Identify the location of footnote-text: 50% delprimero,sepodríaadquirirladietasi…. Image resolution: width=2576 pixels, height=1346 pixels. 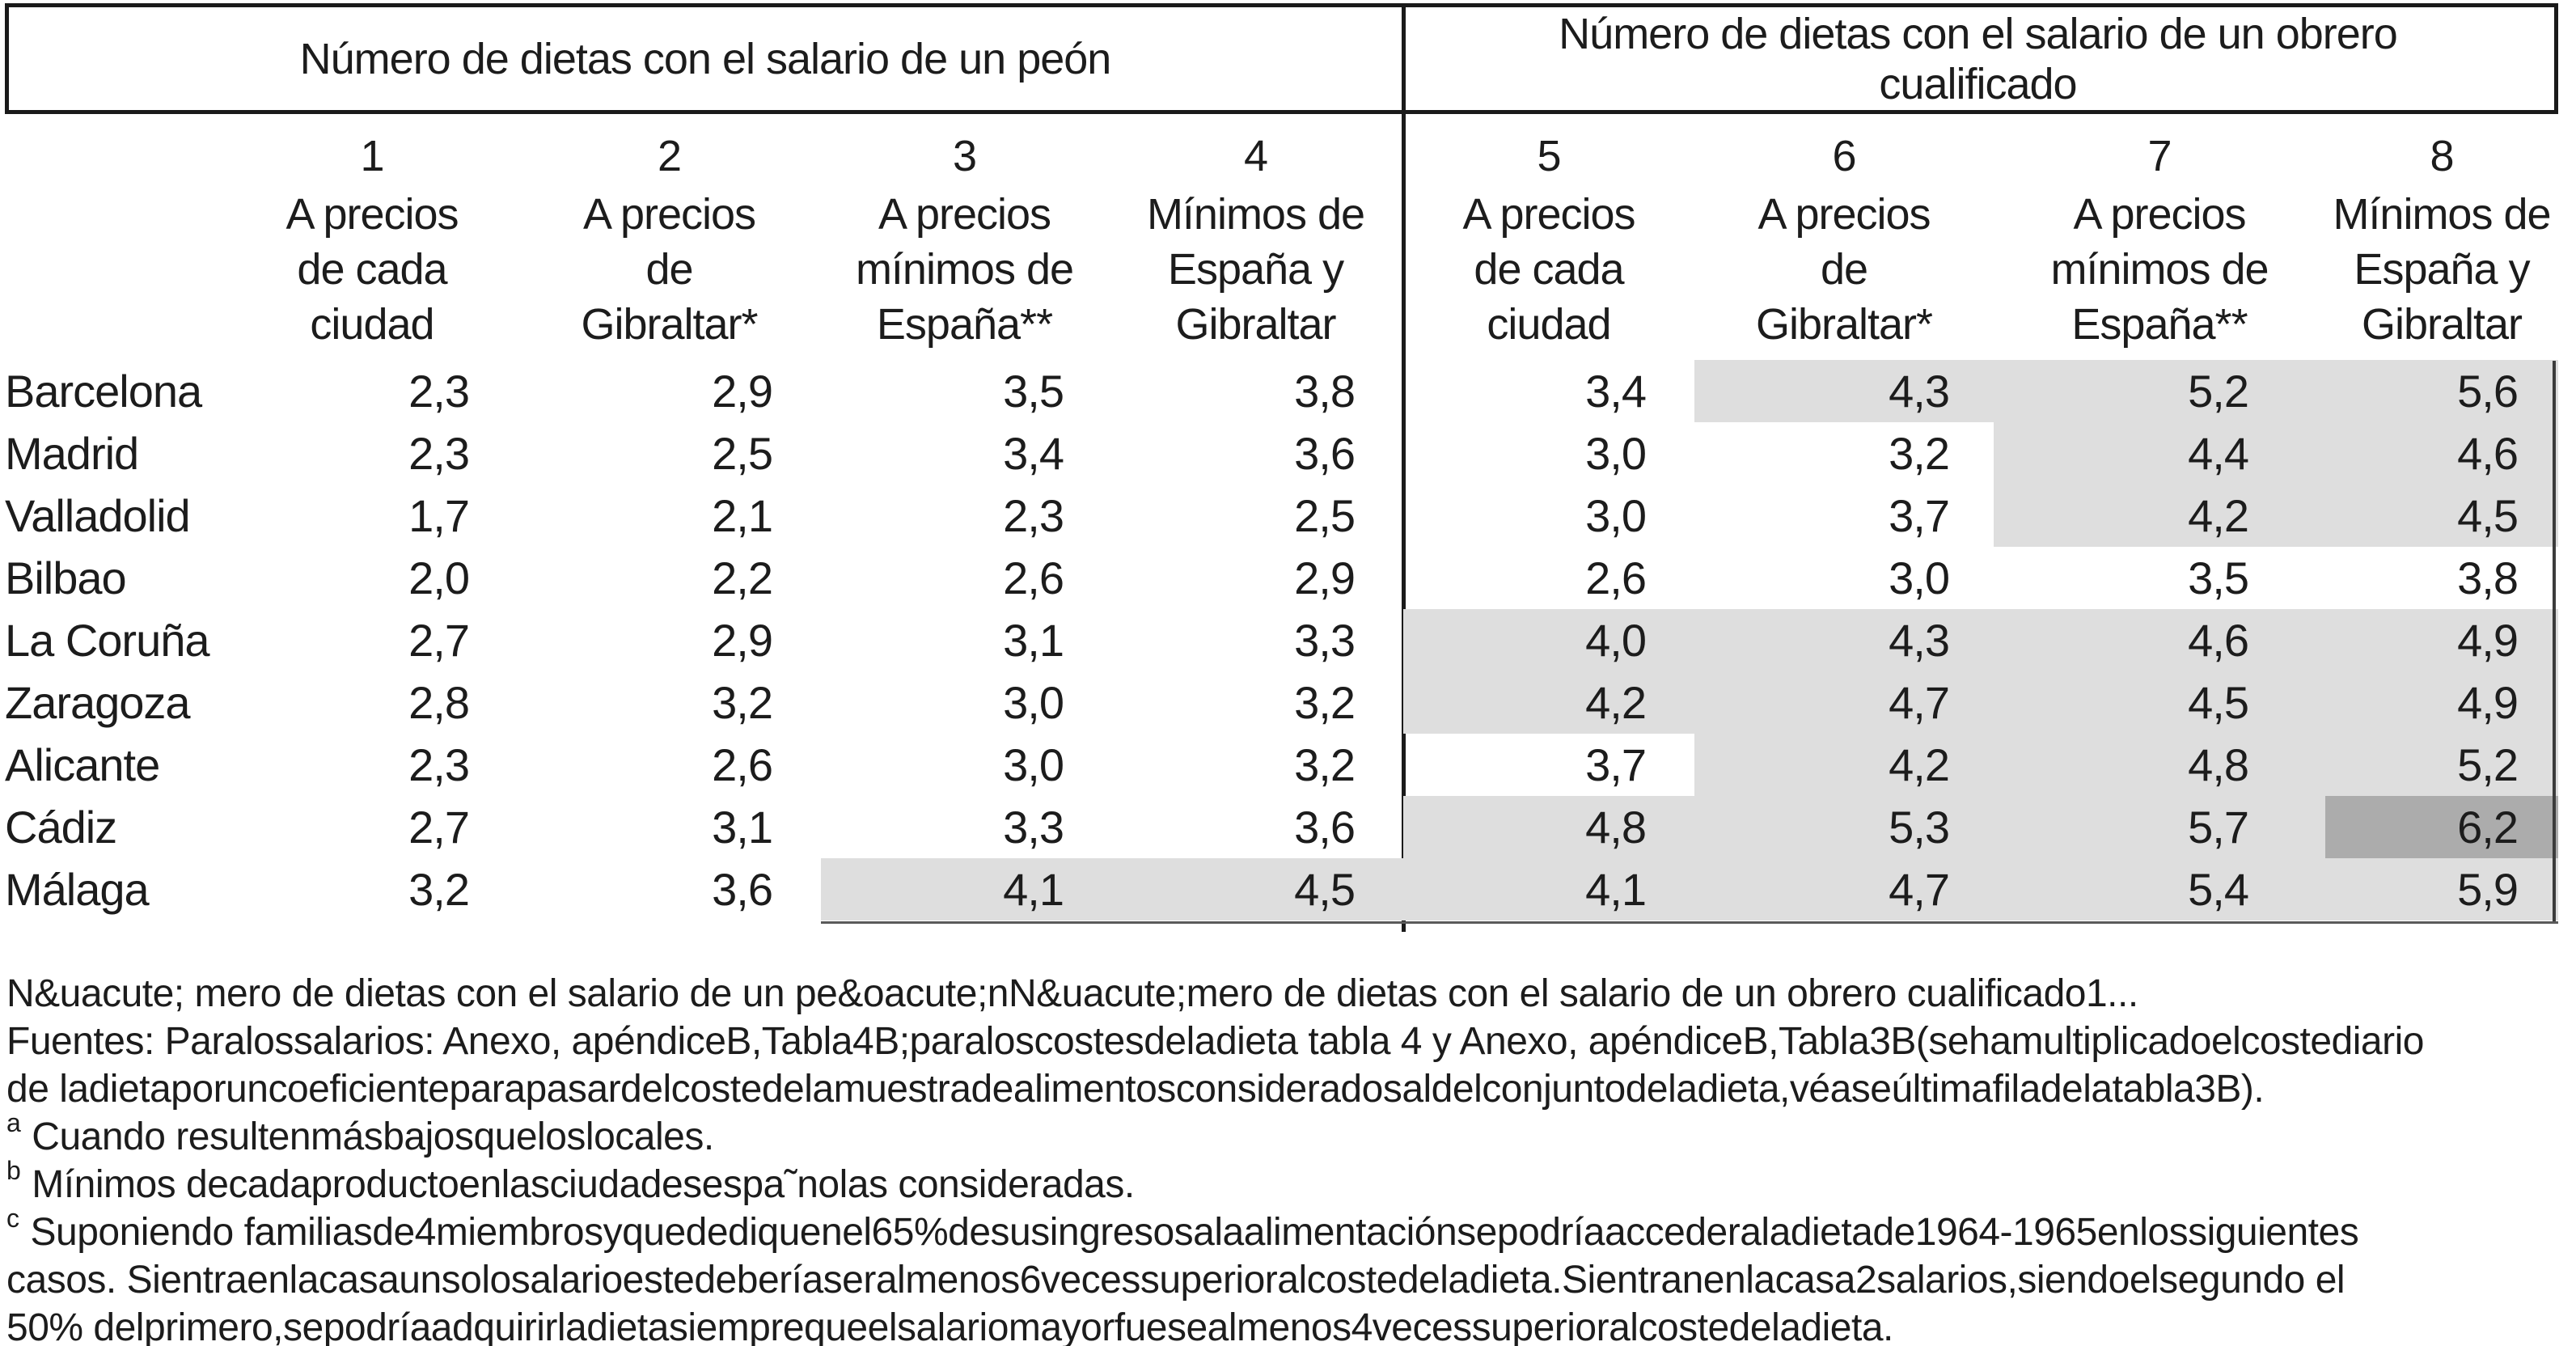
(949, 1326).